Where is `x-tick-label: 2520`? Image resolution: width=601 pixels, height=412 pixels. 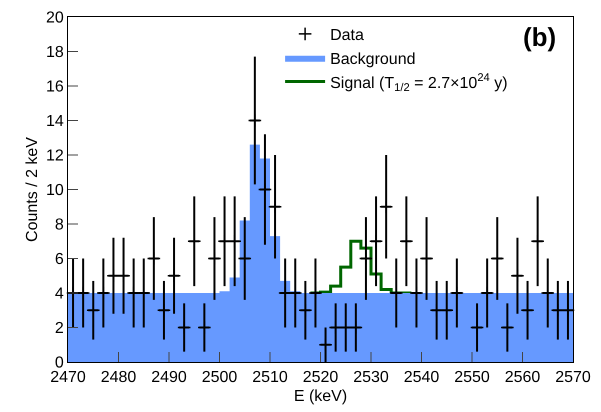 x-tick-label: 2520 is located at coordinates (320, 377).